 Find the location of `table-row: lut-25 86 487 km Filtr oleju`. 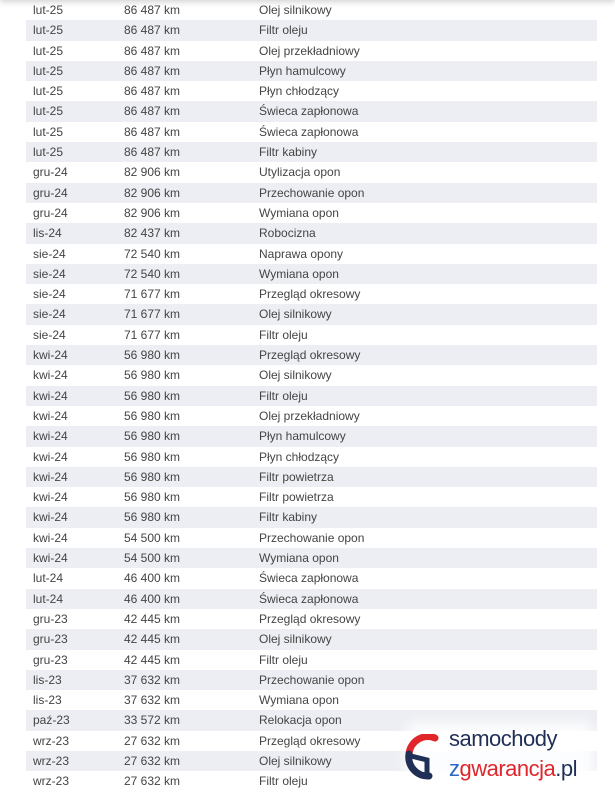

table-row: lut-25 86 487 km Filtr oleju is located at coordinates (311, 30).